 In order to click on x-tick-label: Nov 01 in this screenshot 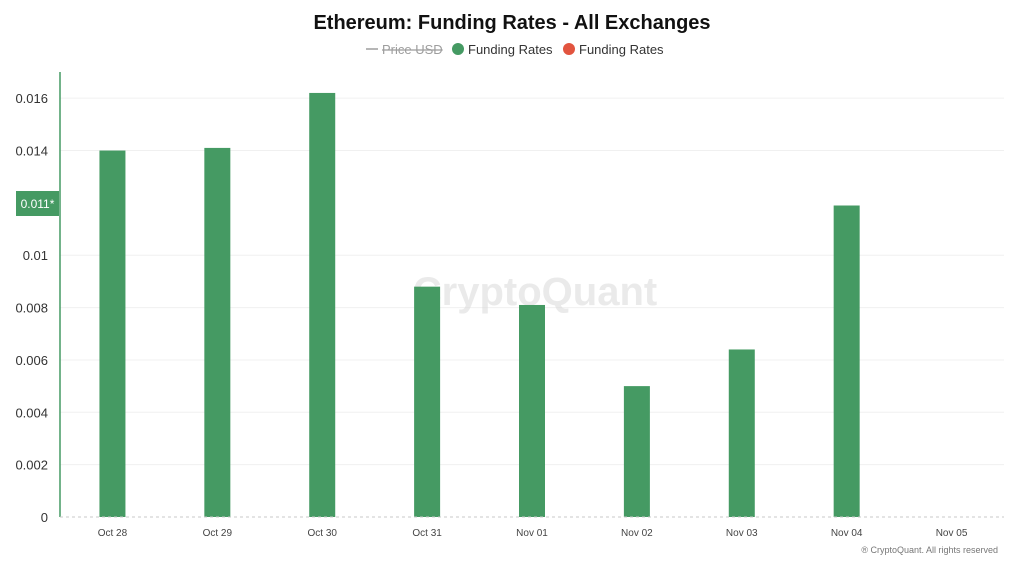, I will do `click(532, 533)`.